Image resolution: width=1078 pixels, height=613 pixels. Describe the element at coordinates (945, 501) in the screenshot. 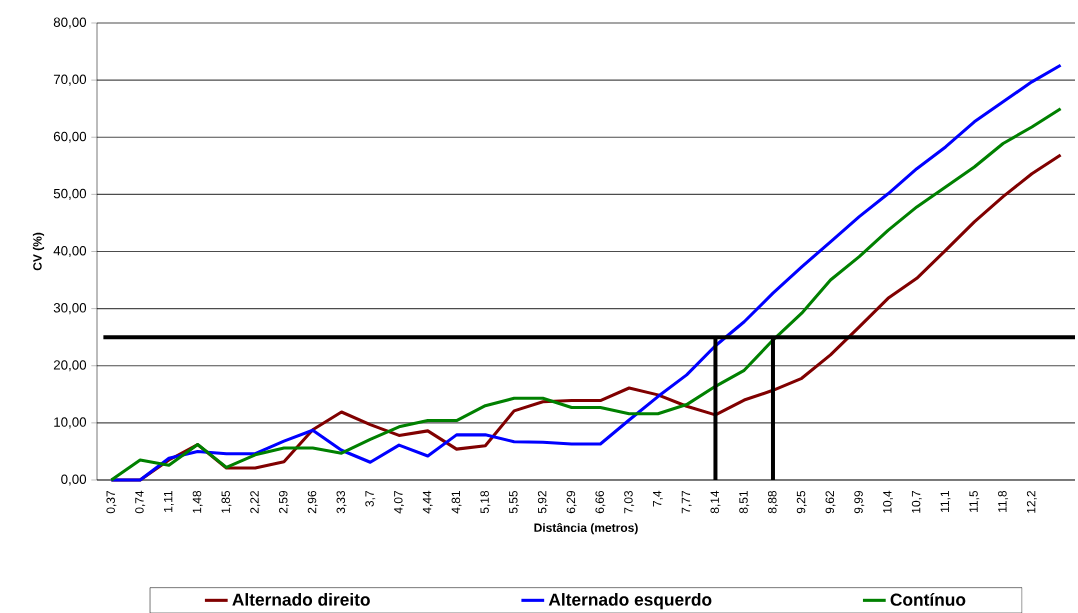

I see `x-tick-label: 11,1` at that location.